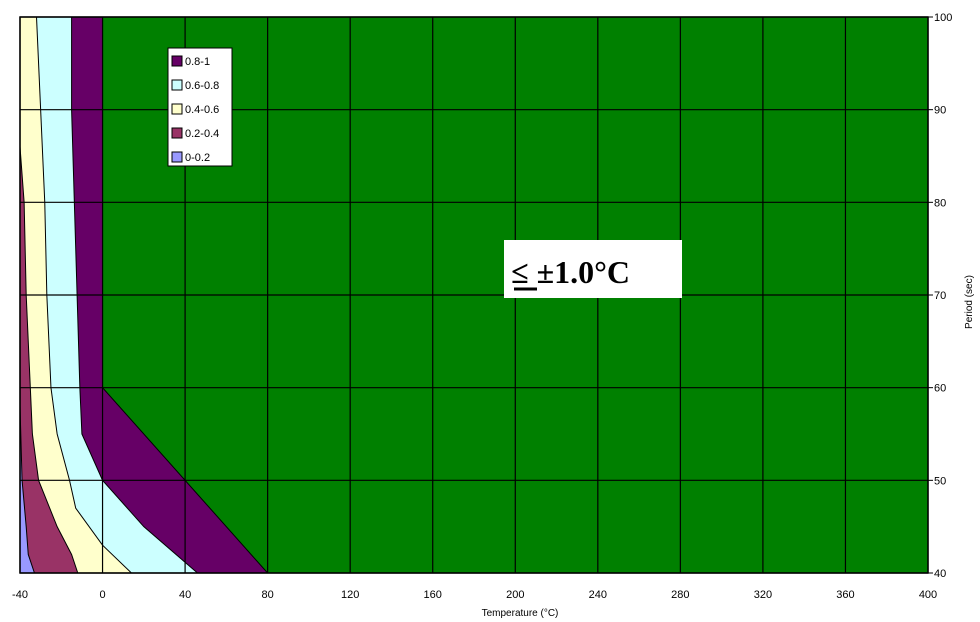 The width and height of the screenshot is (980, 622). Describe the element at coordinates (940, 296) in the screenshot. I see `y-tick-label: 70` at that location.